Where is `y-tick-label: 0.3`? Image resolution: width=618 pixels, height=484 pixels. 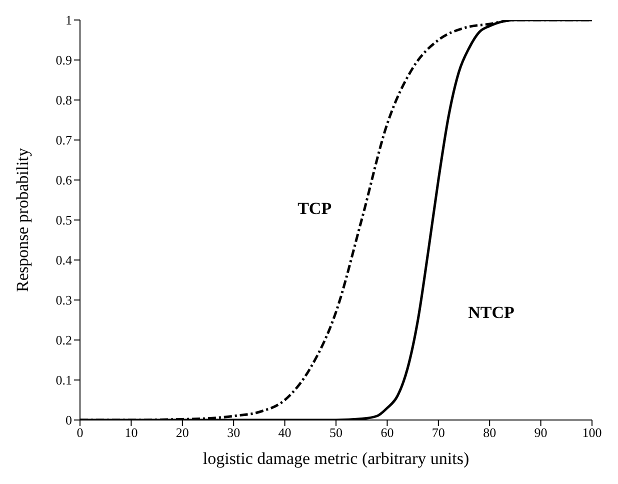
y-tick-label: 0.3 is located at coordinates (64, 300).